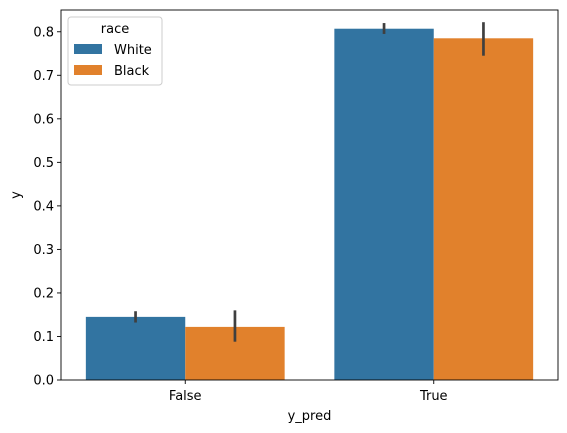 Image resolution: width=567 pixels, height=433 pixels. Describe the element at coordinates (43, 337) in the screenshot. I see `y-tick-label: 0.1` at that location.